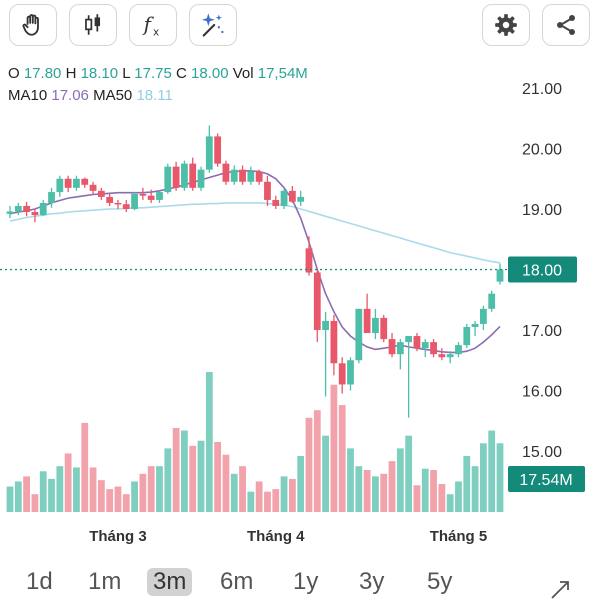 The width and height of the screenshot is (600, 600). I want to click on open-label: O, so click(14, 73).